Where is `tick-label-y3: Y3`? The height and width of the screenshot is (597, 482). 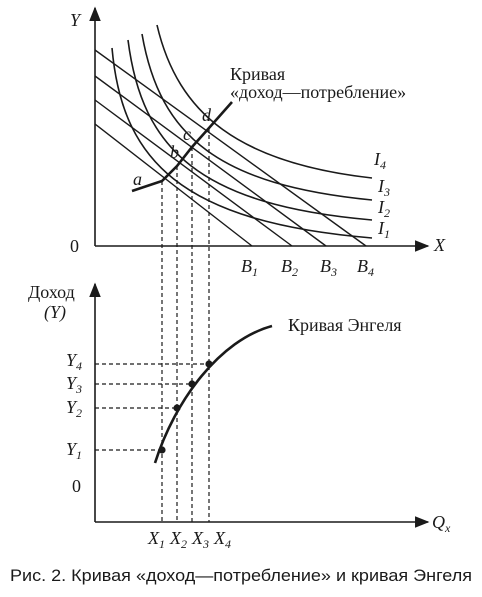 tick-label-y3: Y3 is located at coordinates (74, 384).